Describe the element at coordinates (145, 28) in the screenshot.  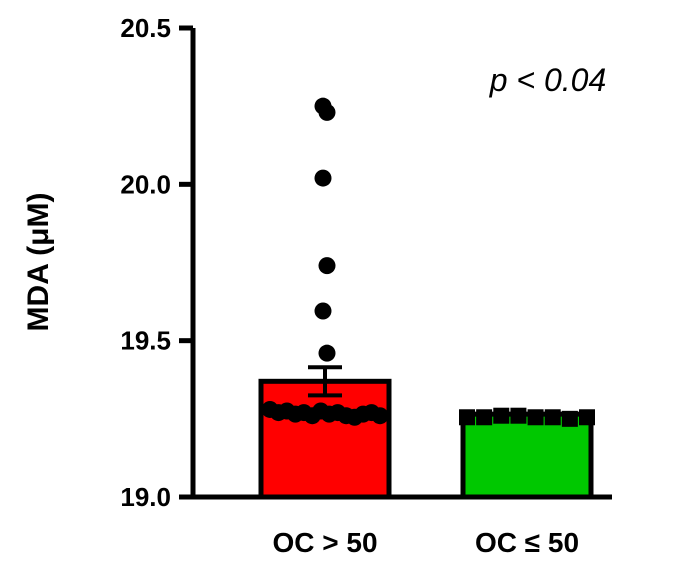
I see `y-tick-label: 20.5` at that location.